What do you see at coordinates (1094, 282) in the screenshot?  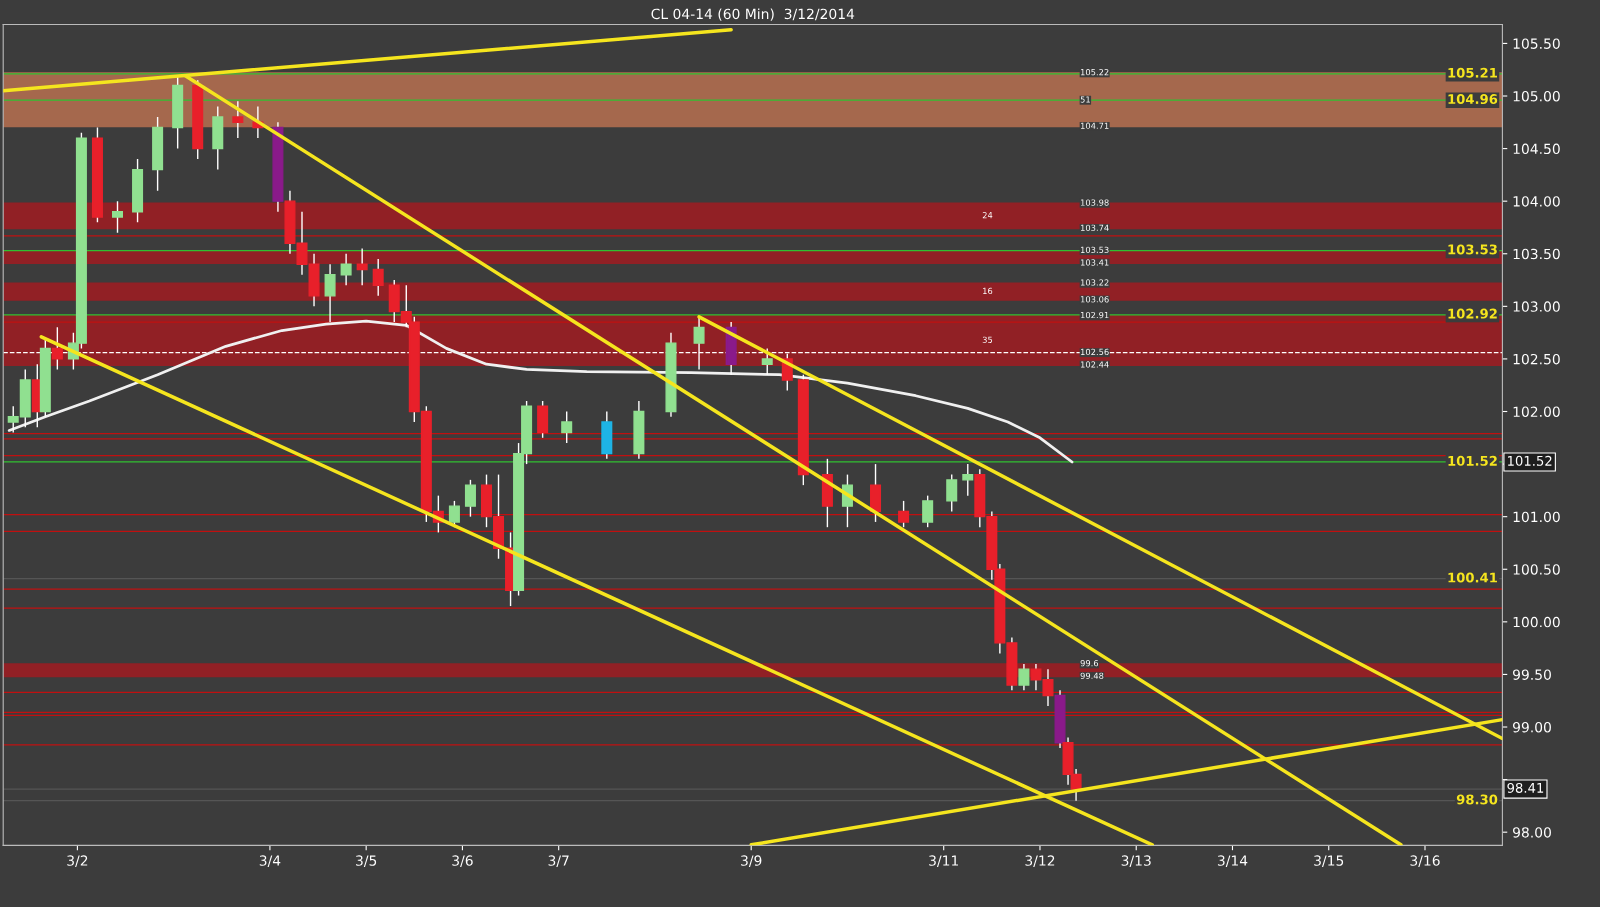 I see `annotation: 103.22` at bounding box center [1094, 282].